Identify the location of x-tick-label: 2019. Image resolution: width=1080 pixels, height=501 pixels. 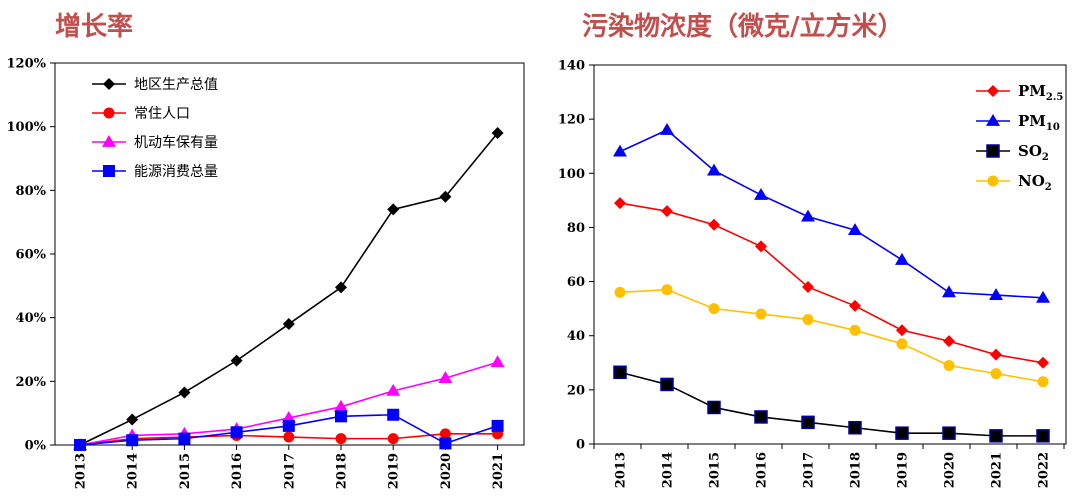
(903, 470).